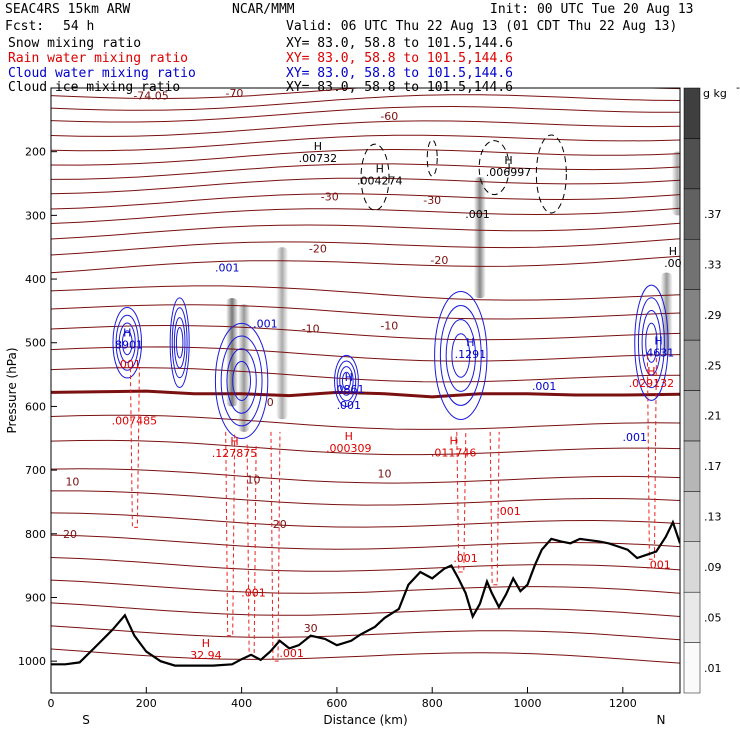 The image size is (740, 740). Describe the element at coordinates (477, 214) in the screenshot. I see `extremum-value-3: .001` at that location.